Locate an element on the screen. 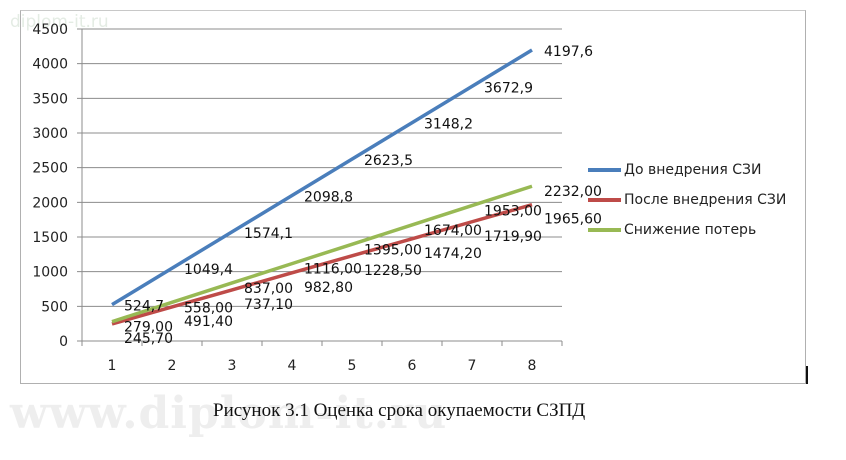 This screenshot has width=846, height=460. data-label: 279,00 is located at coordinates (148, 328).